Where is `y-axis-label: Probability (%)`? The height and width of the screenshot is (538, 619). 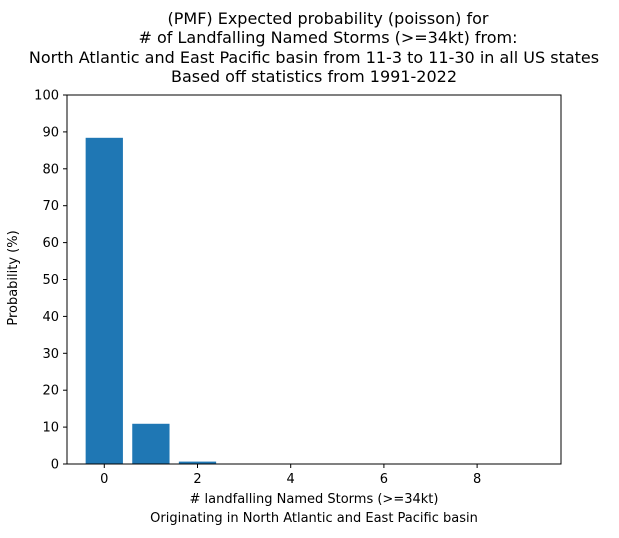
y-axis-label: Probability (%) is located at coordinates (13, 277).